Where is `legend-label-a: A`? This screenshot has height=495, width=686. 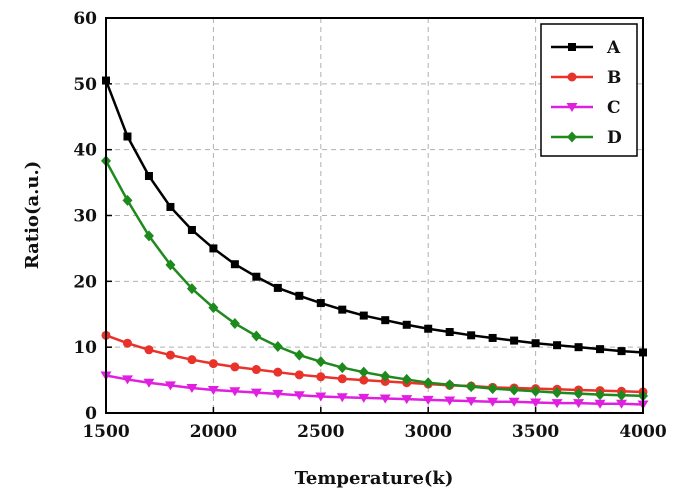 legend-label-a: A is located at coordinates (613, 48).